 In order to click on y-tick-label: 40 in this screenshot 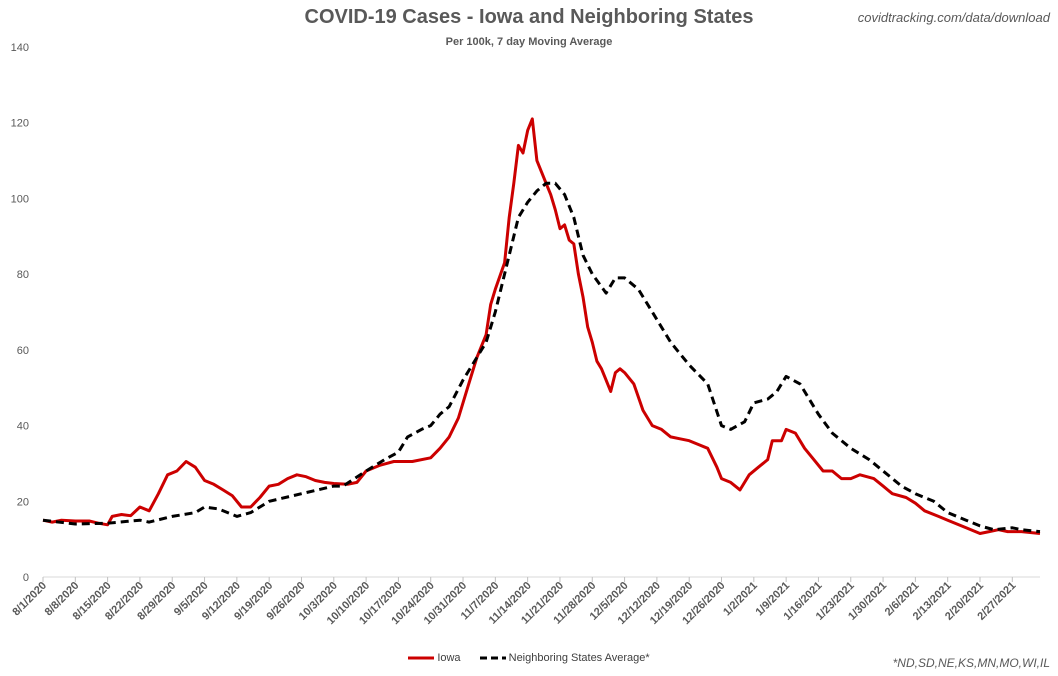, I will do `click(23, 427)`.